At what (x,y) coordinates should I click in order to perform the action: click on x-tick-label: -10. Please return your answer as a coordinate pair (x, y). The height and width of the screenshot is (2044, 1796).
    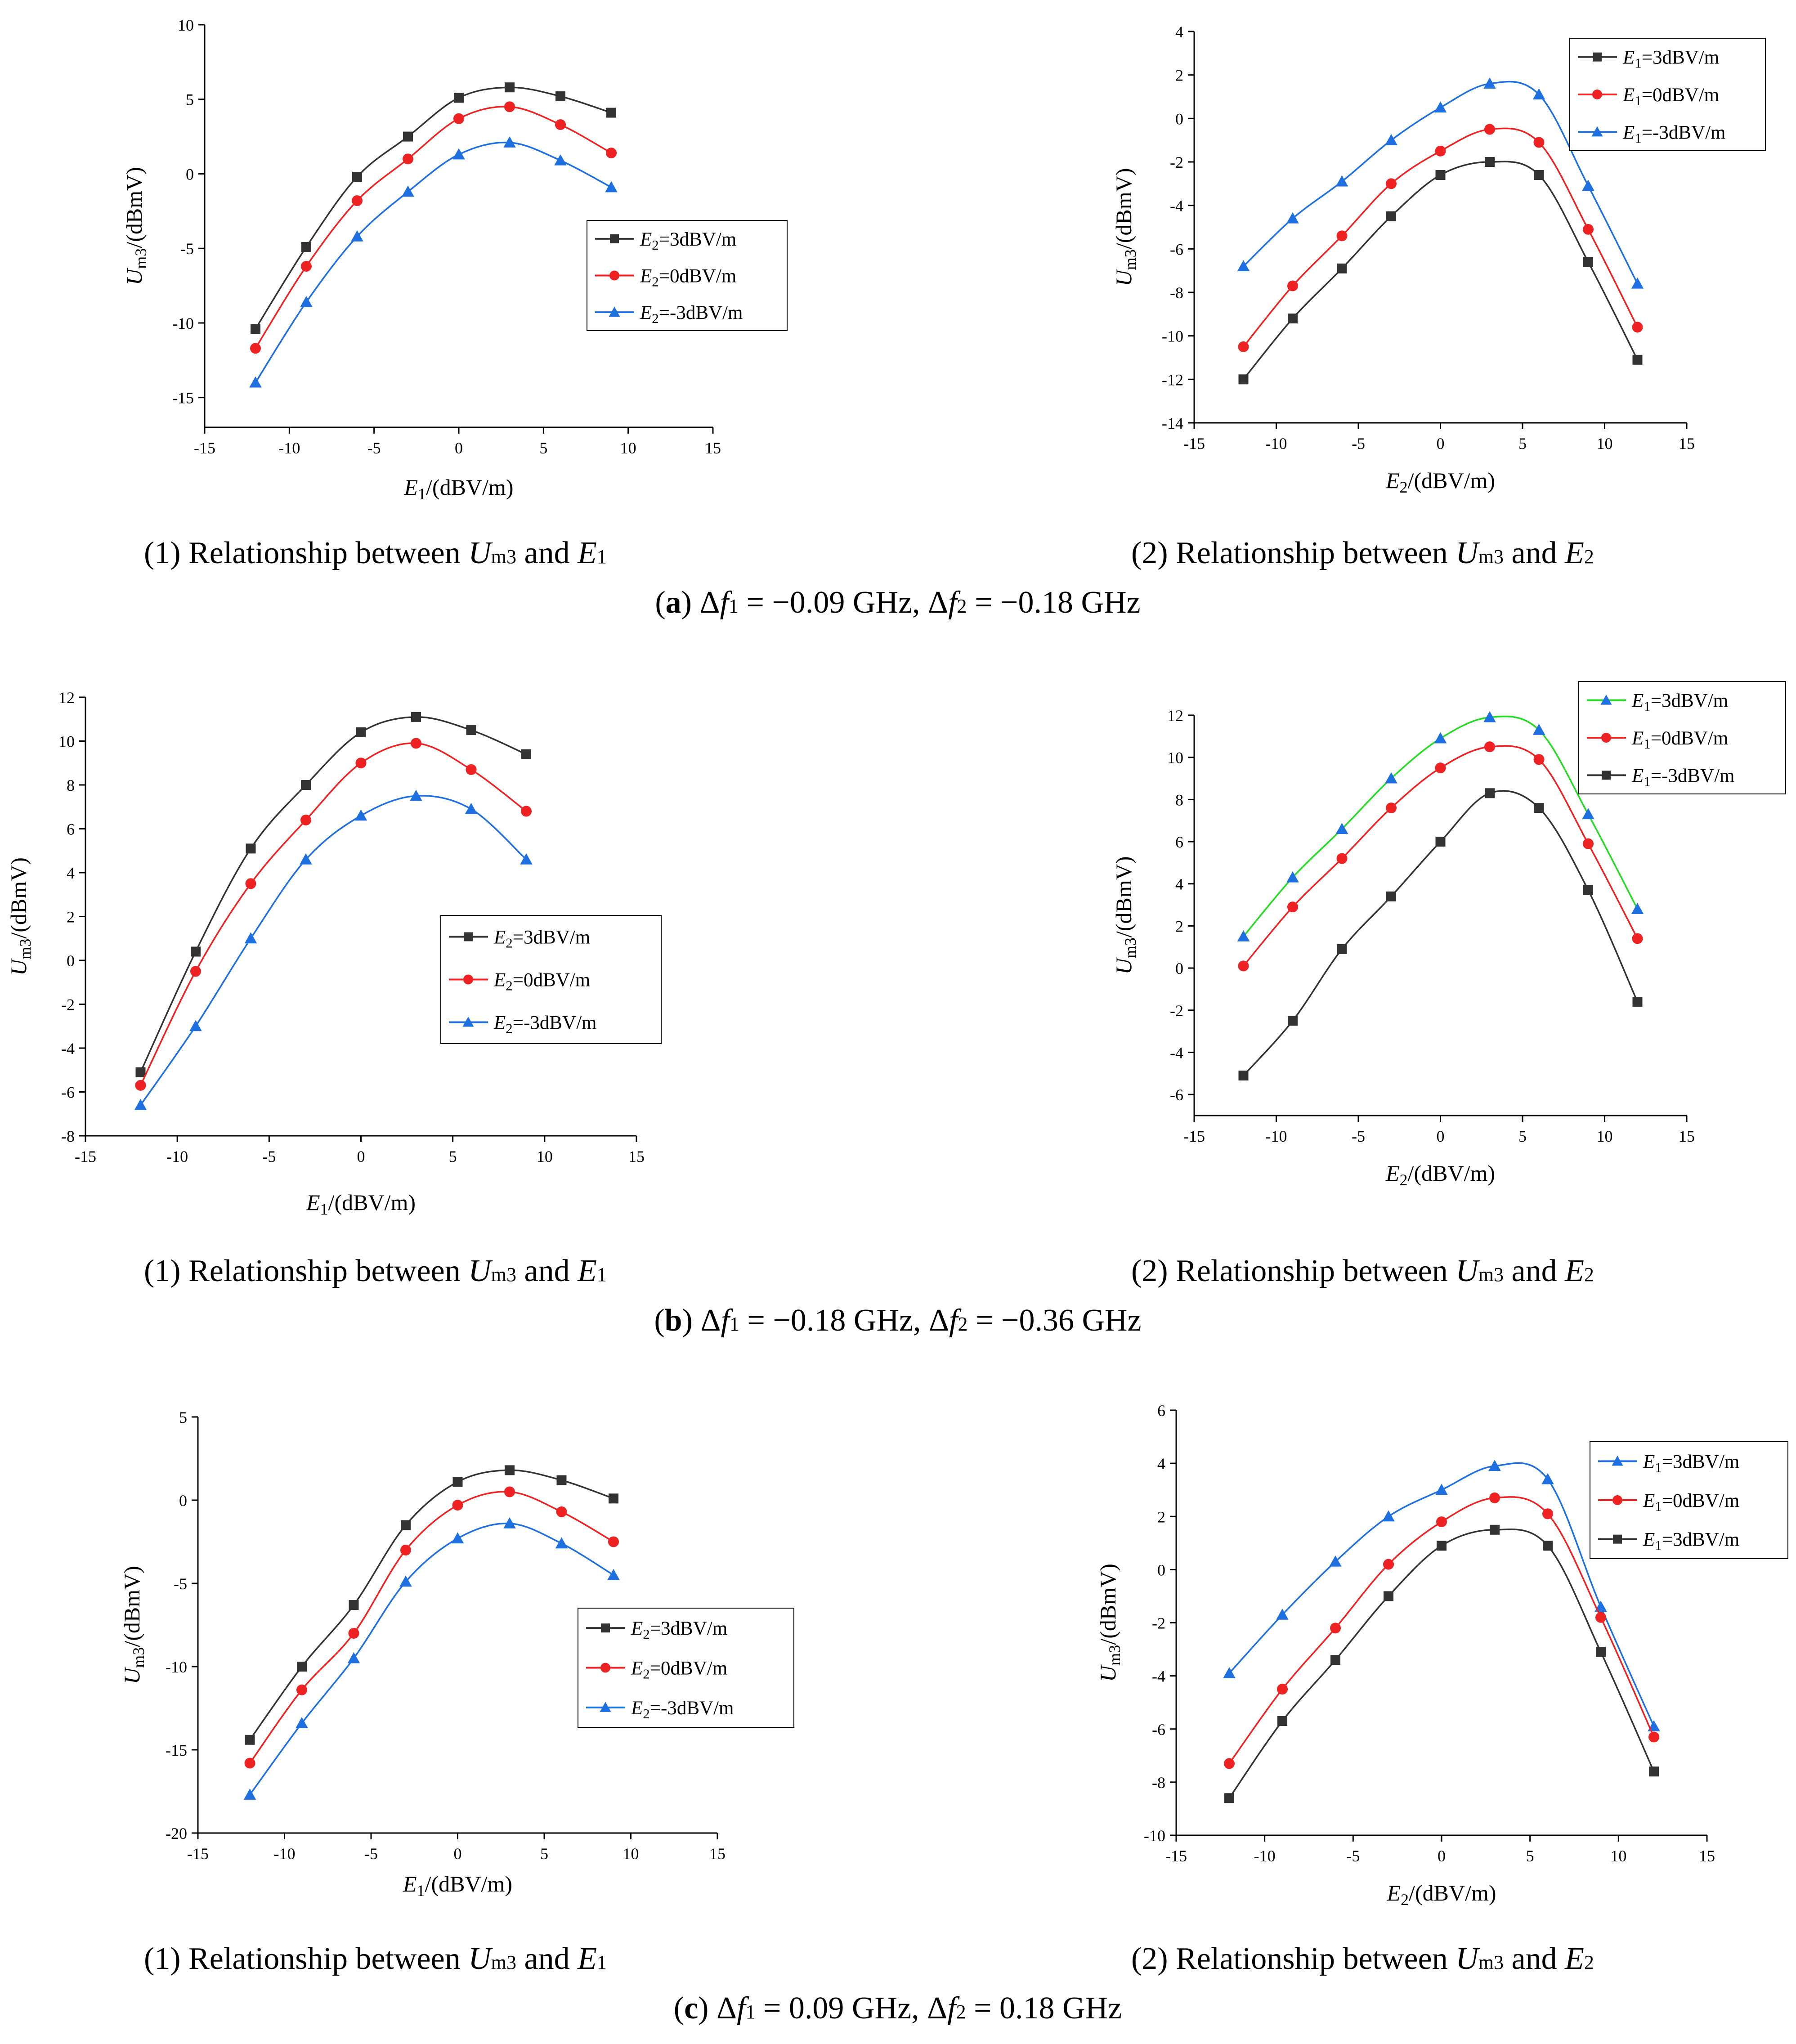
    Looking at the image, I should click on (289, 448).